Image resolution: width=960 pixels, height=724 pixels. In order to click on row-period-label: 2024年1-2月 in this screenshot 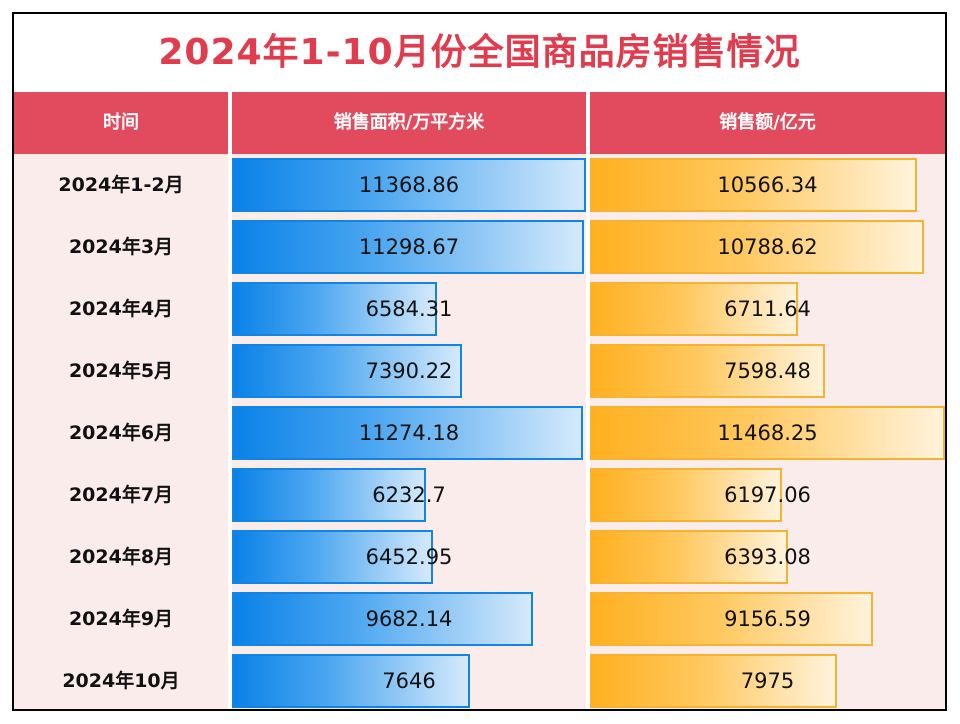, I will do `click(121, 185)`.